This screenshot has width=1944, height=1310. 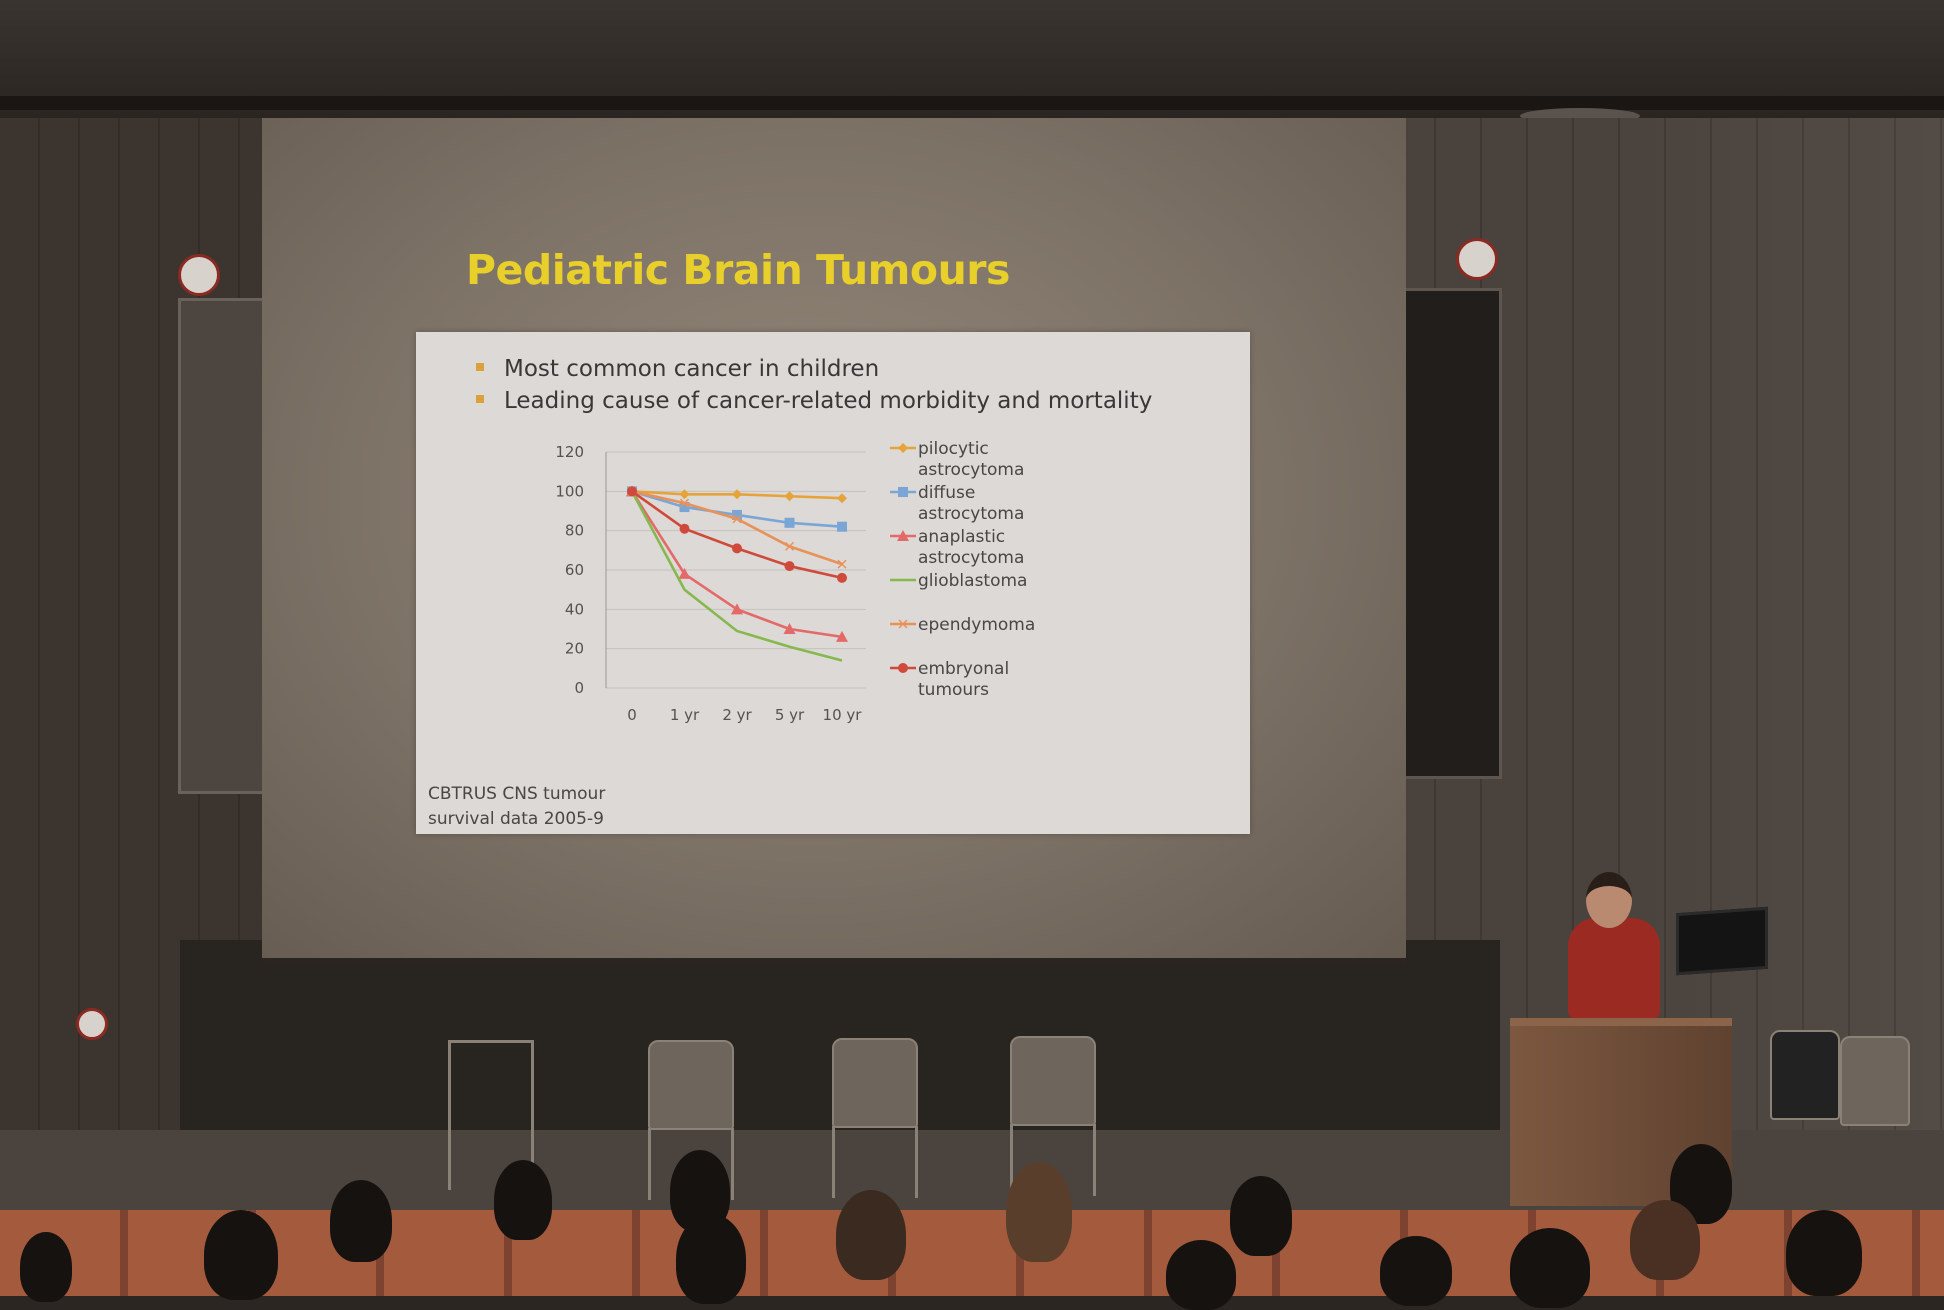 I want to click on y-tick-label: 80, so click(x=574, y=531).